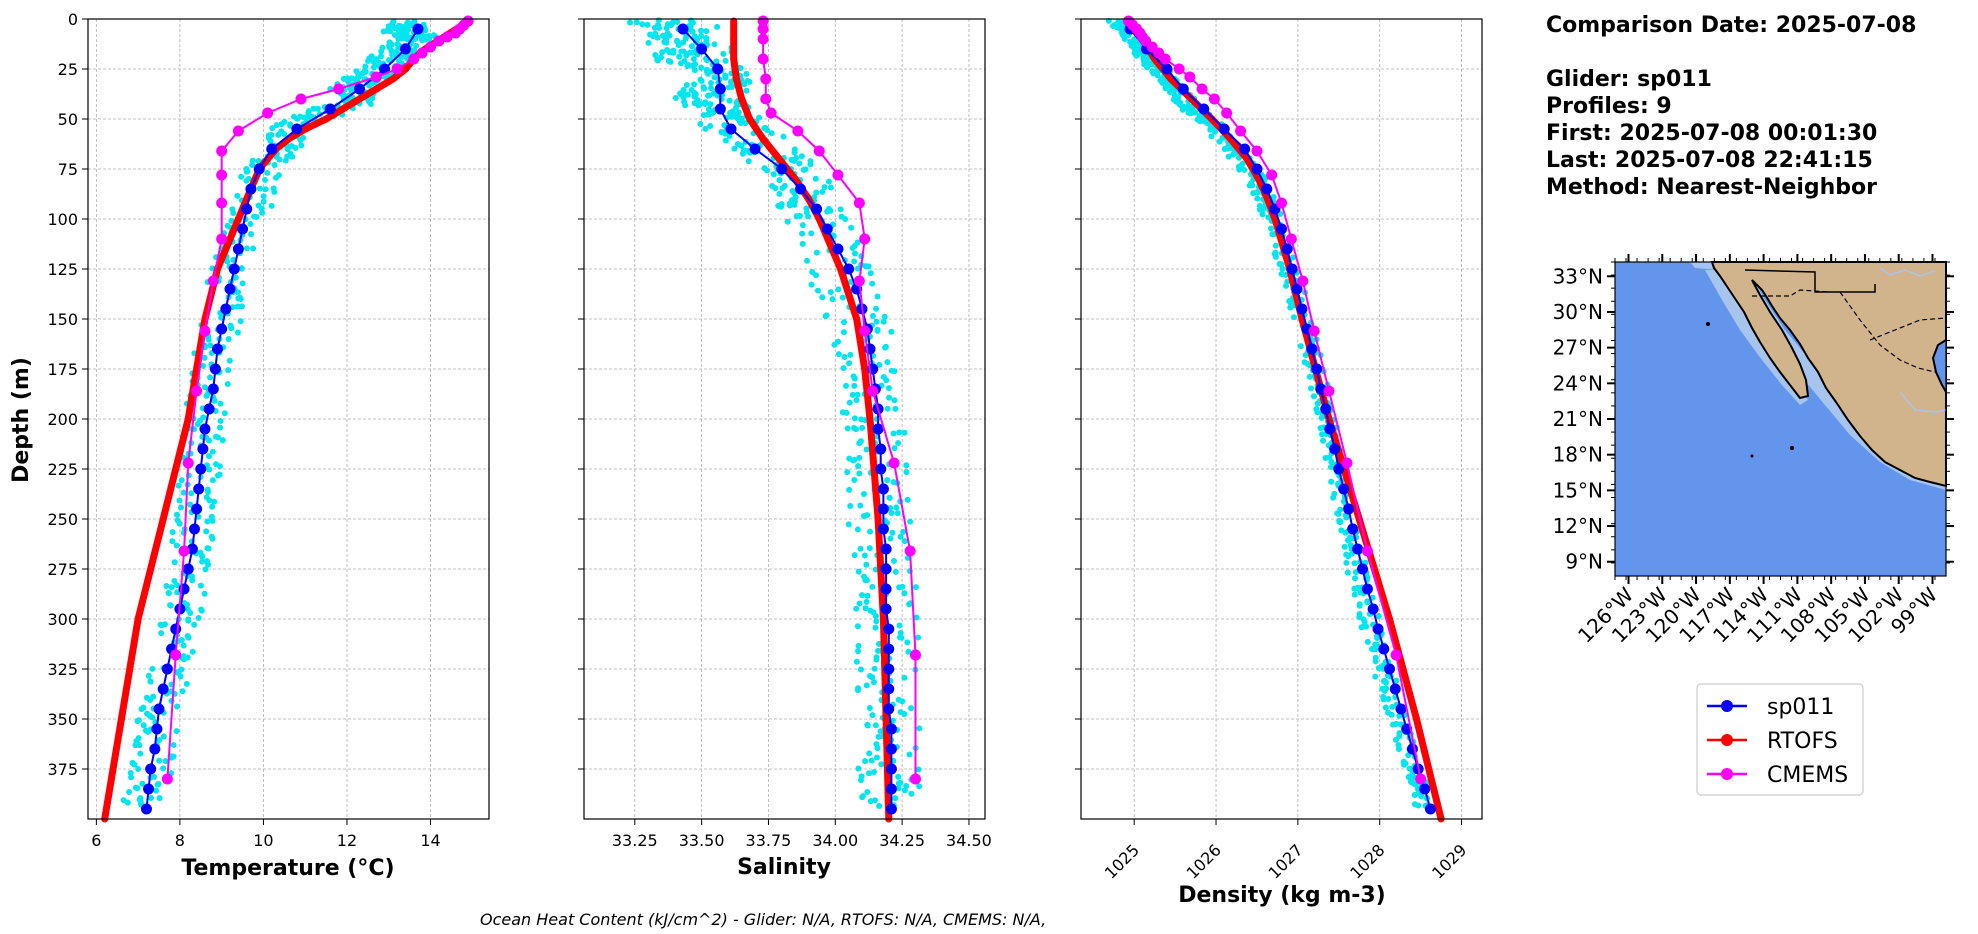 The height and width of the screenshot is (934, 1978). I want to click on y-tick-label: 250, so click(62, 519).